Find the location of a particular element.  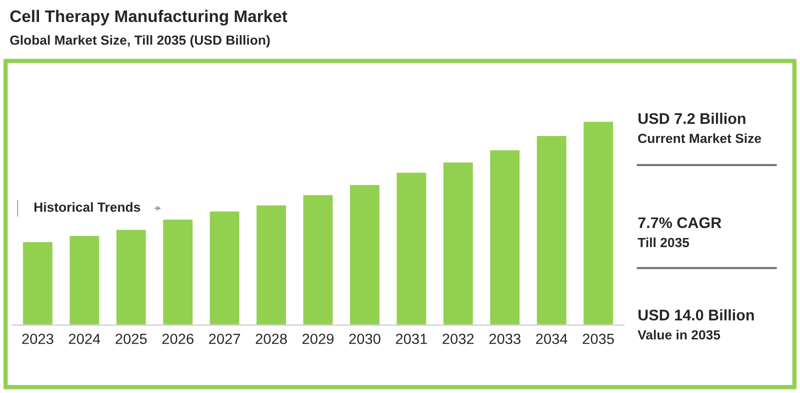

x-tick-label: 2026 is located at coordinates (178, 339).